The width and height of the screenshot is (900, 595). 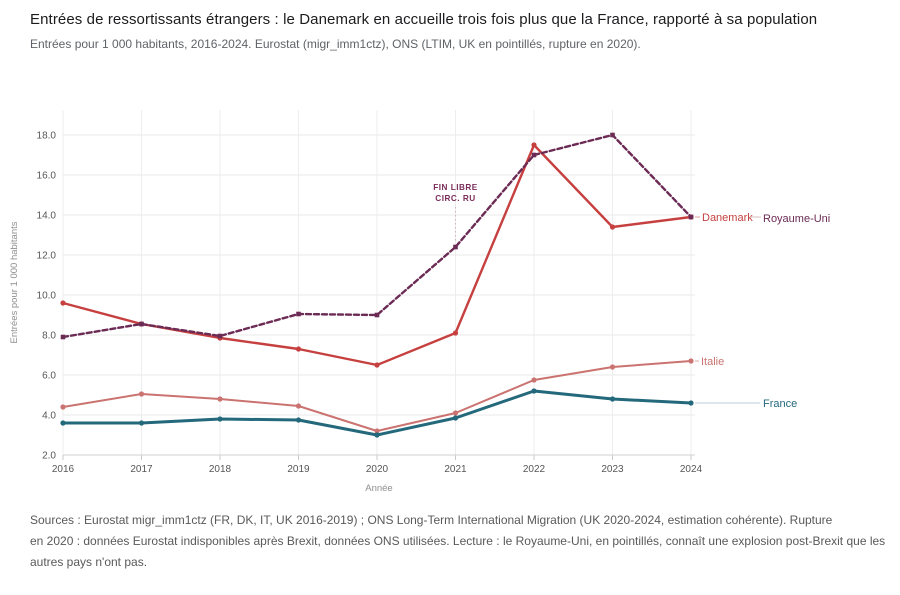 I want to click on series-end-labels: Danemark Royaume-Uni Italie France, so click(x=762, y=311).